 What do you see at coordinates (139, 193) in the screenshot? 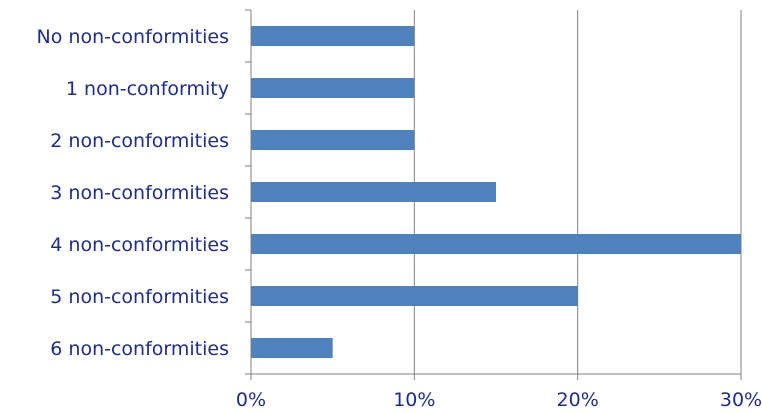
I see `category-label: 3 non-conformities` at bounding box center [139, 193].